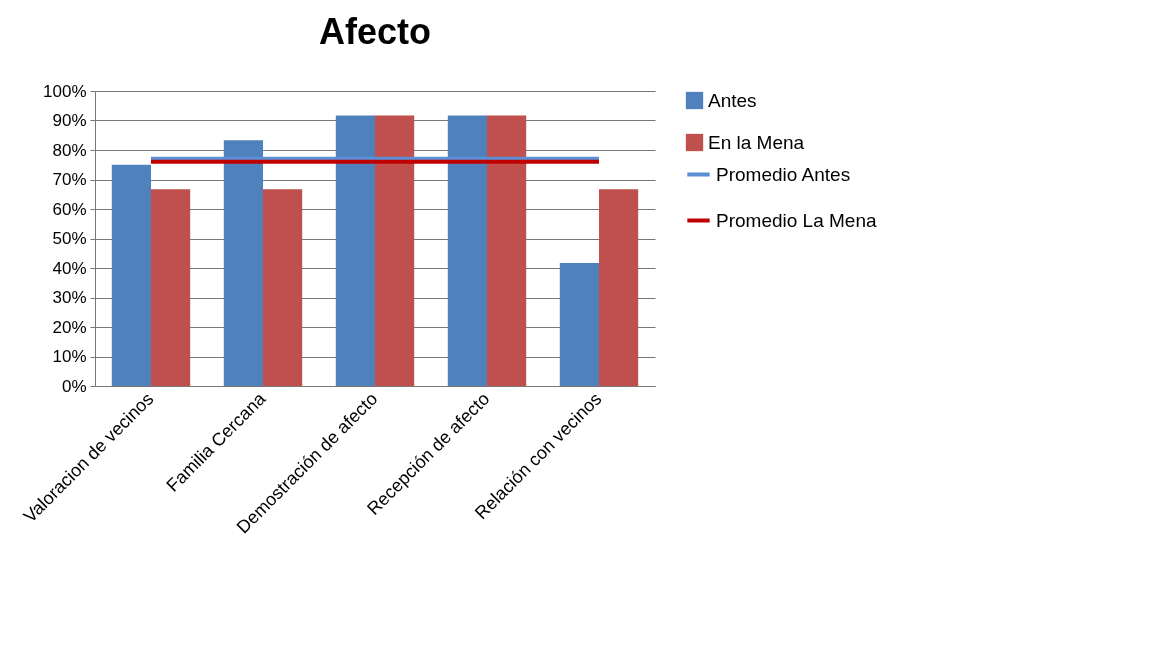  I want to click on y-tick-label: 10%, so click(69, 356).